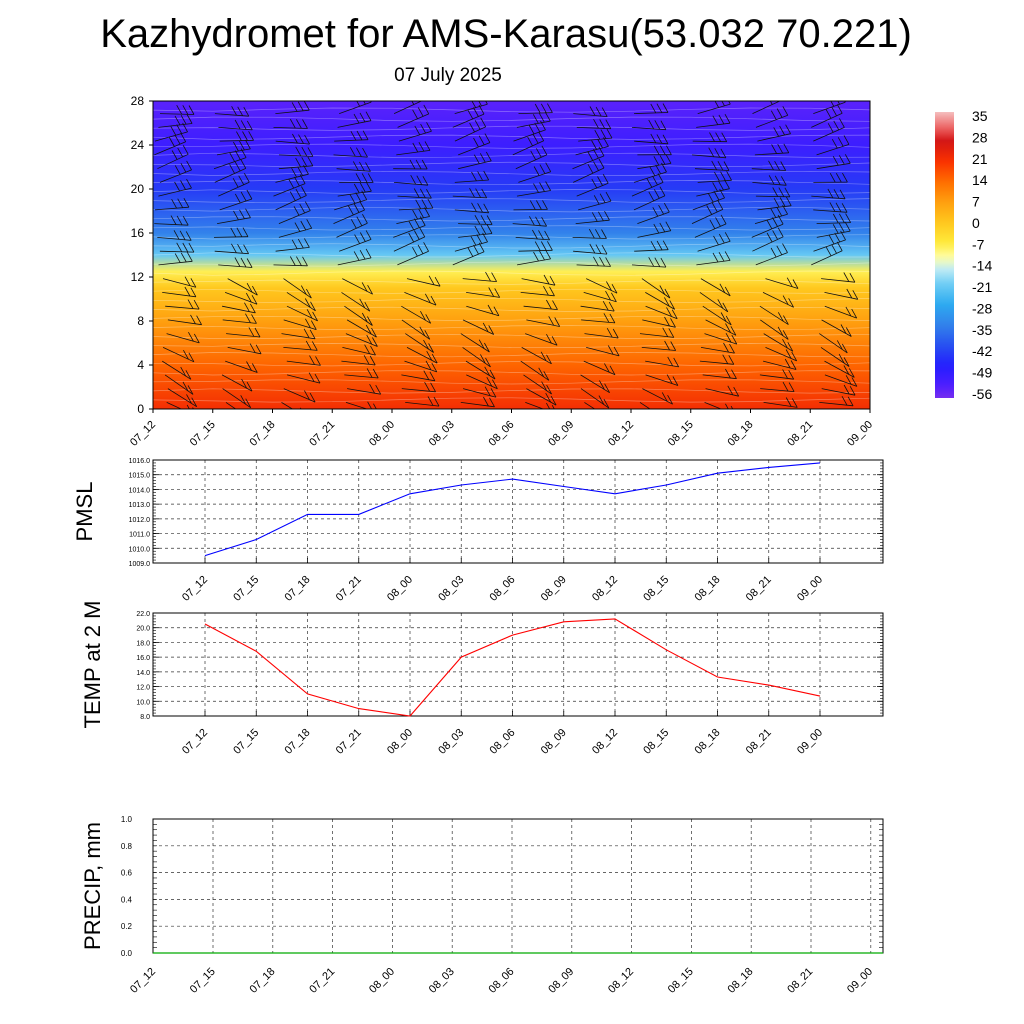  What do you see at coordinates (298, 742) in the screenshot?
I see `x-tick-label: 07_18` at bounding box center [298, 742].